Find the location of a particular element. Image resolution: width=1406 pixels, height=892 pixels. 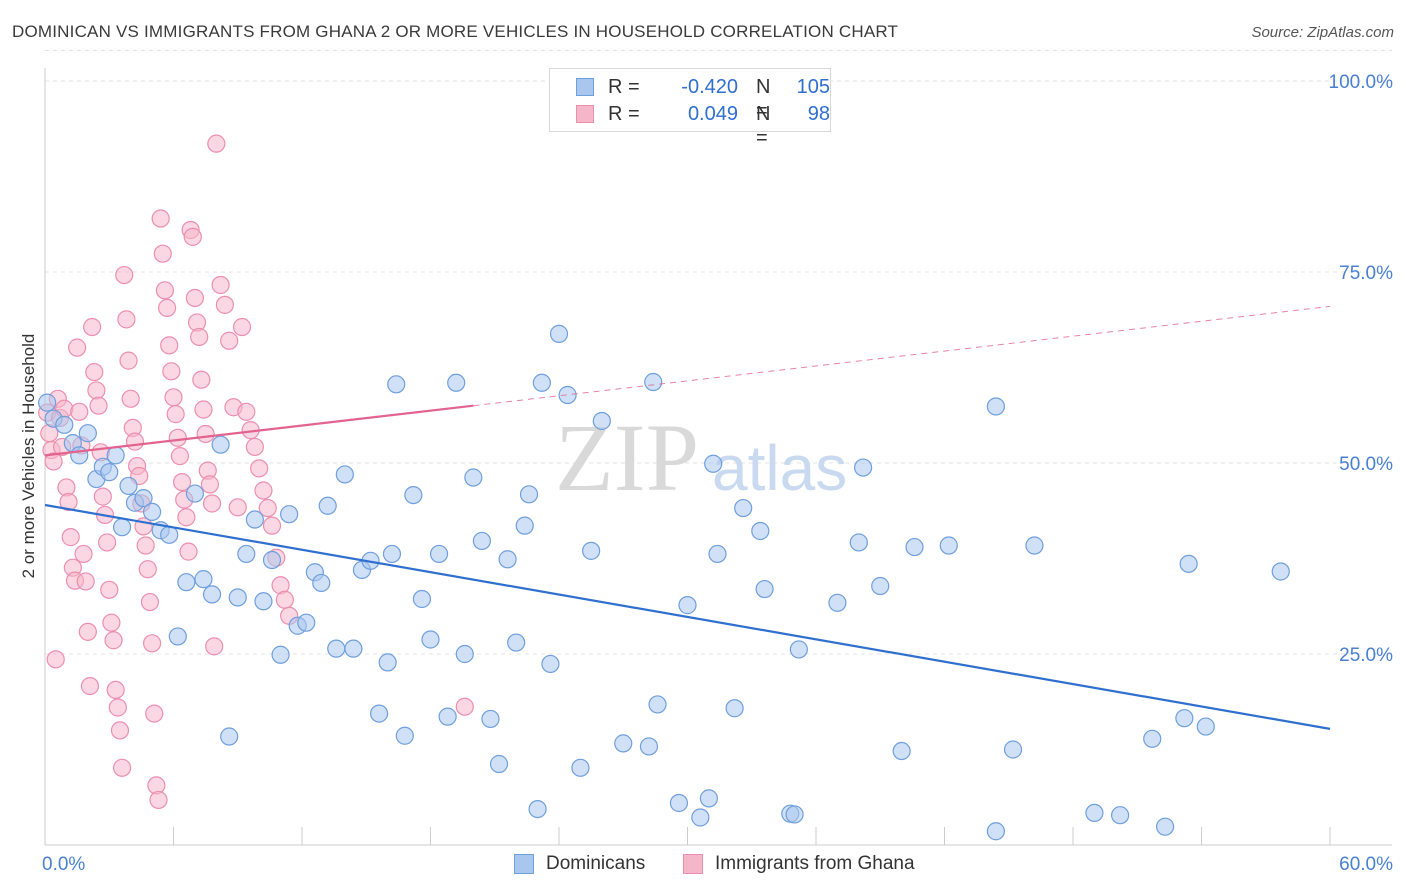

watermark-zip: ZIP is located at coordinates (627, 457).